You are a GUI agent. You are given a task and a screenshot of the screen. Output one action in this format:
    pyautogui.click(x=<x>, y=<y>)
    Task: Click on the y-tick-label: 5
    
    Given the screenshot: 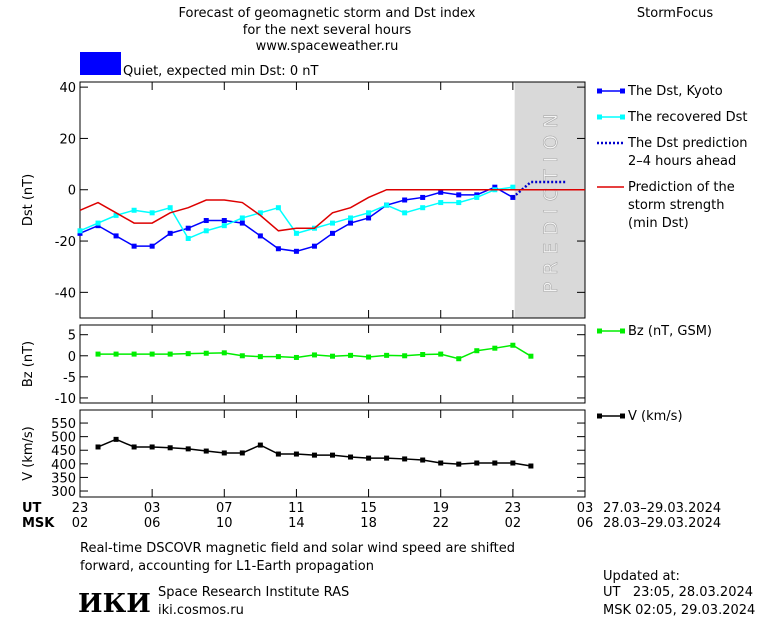 What is the action you would take?
    pyautogui.click(x=72, y=336)
    